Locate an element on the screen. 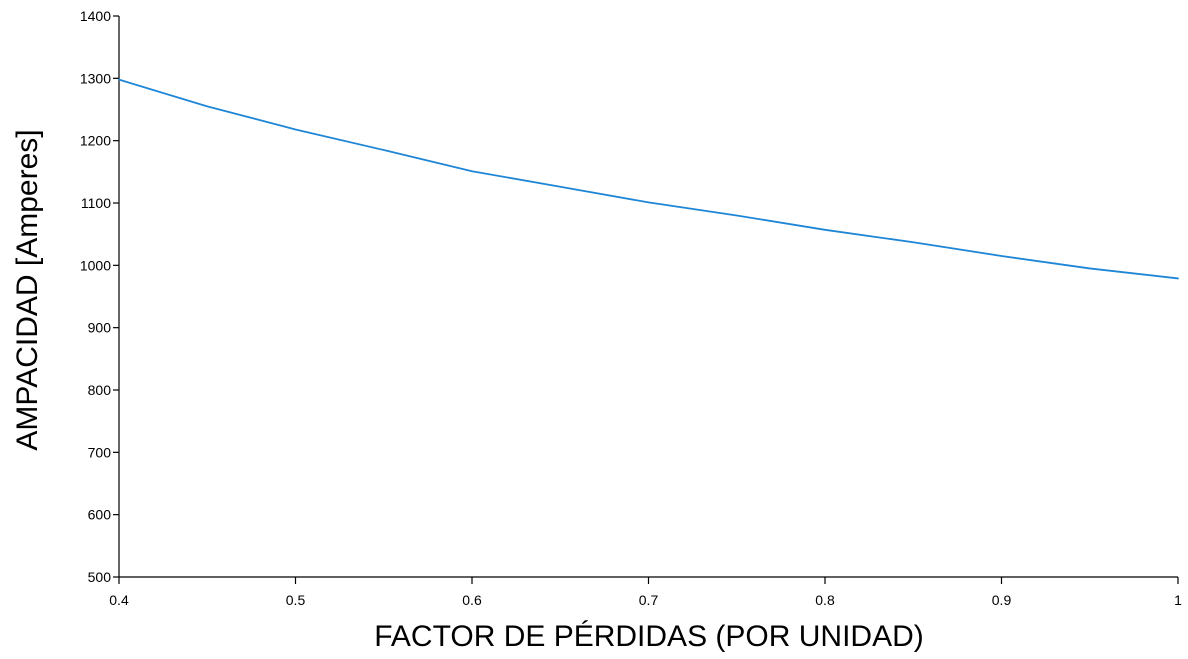 The width and height of the screenshot is (1188, 659). x-tick-label: 0.9 is located at coordinates (1002, 600).